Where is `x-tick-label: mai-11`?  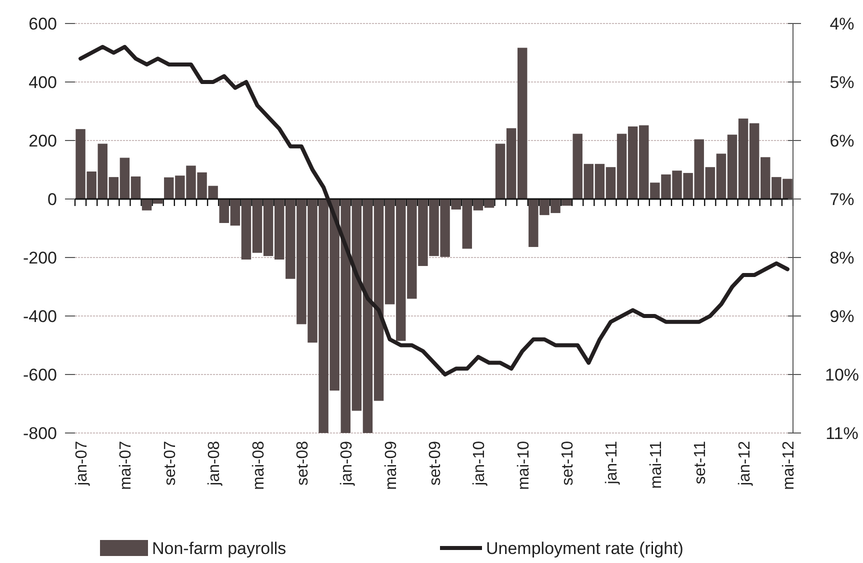
x-tick-label: mai-11 is located at coordinates (656, 464).